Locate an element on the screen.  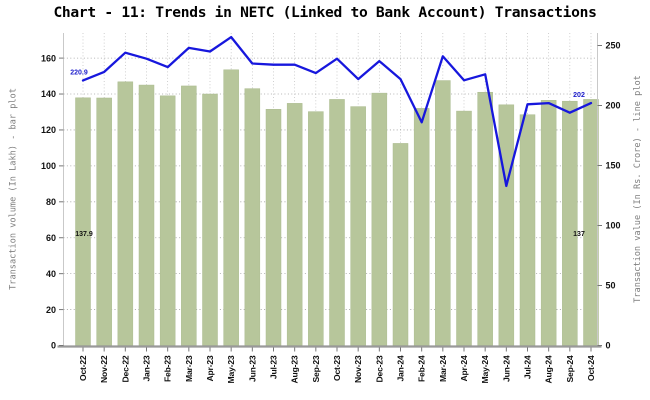
x-tick-label-Jul-23: Jul-23 is located at coordinates (274, 367).